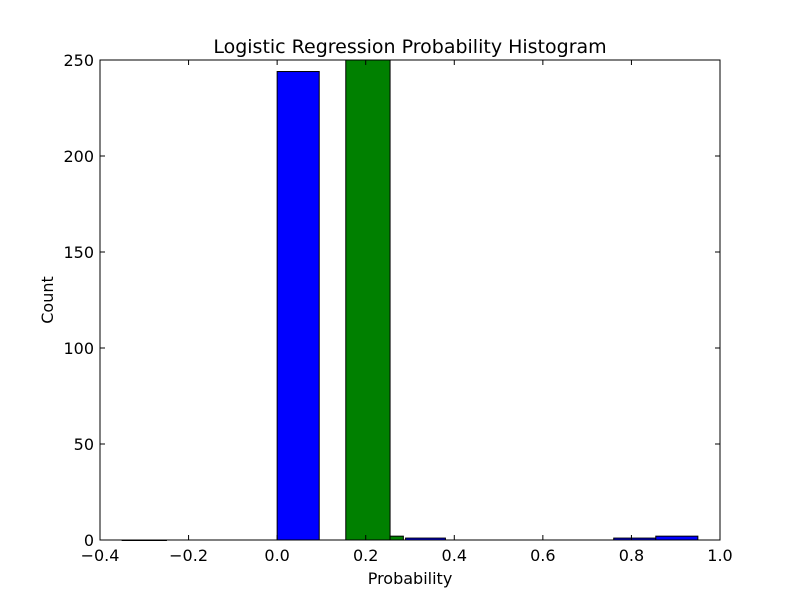  I want to click on x-tick-label: 0.2, so click(365, 555).